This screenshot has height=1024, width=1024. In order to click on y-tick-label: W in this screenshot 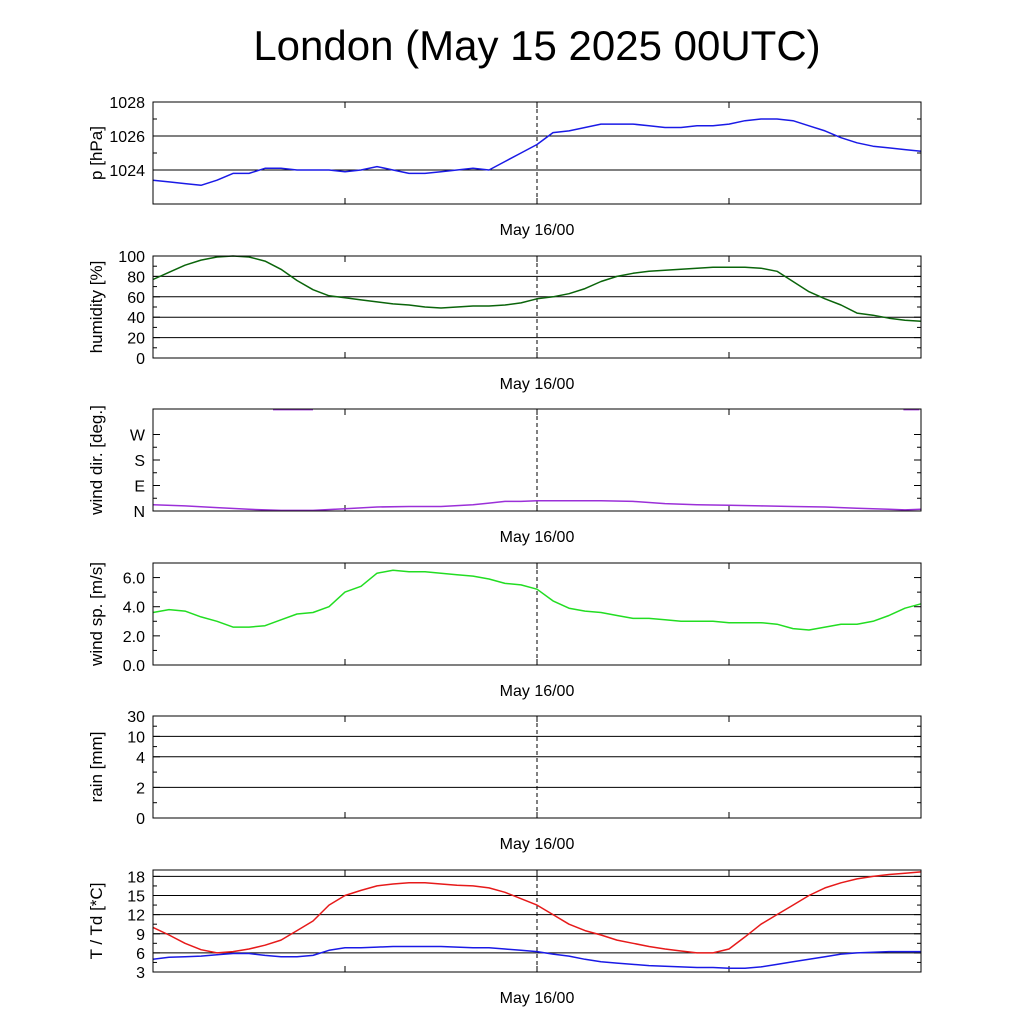, I will do `click(138, 436)`.